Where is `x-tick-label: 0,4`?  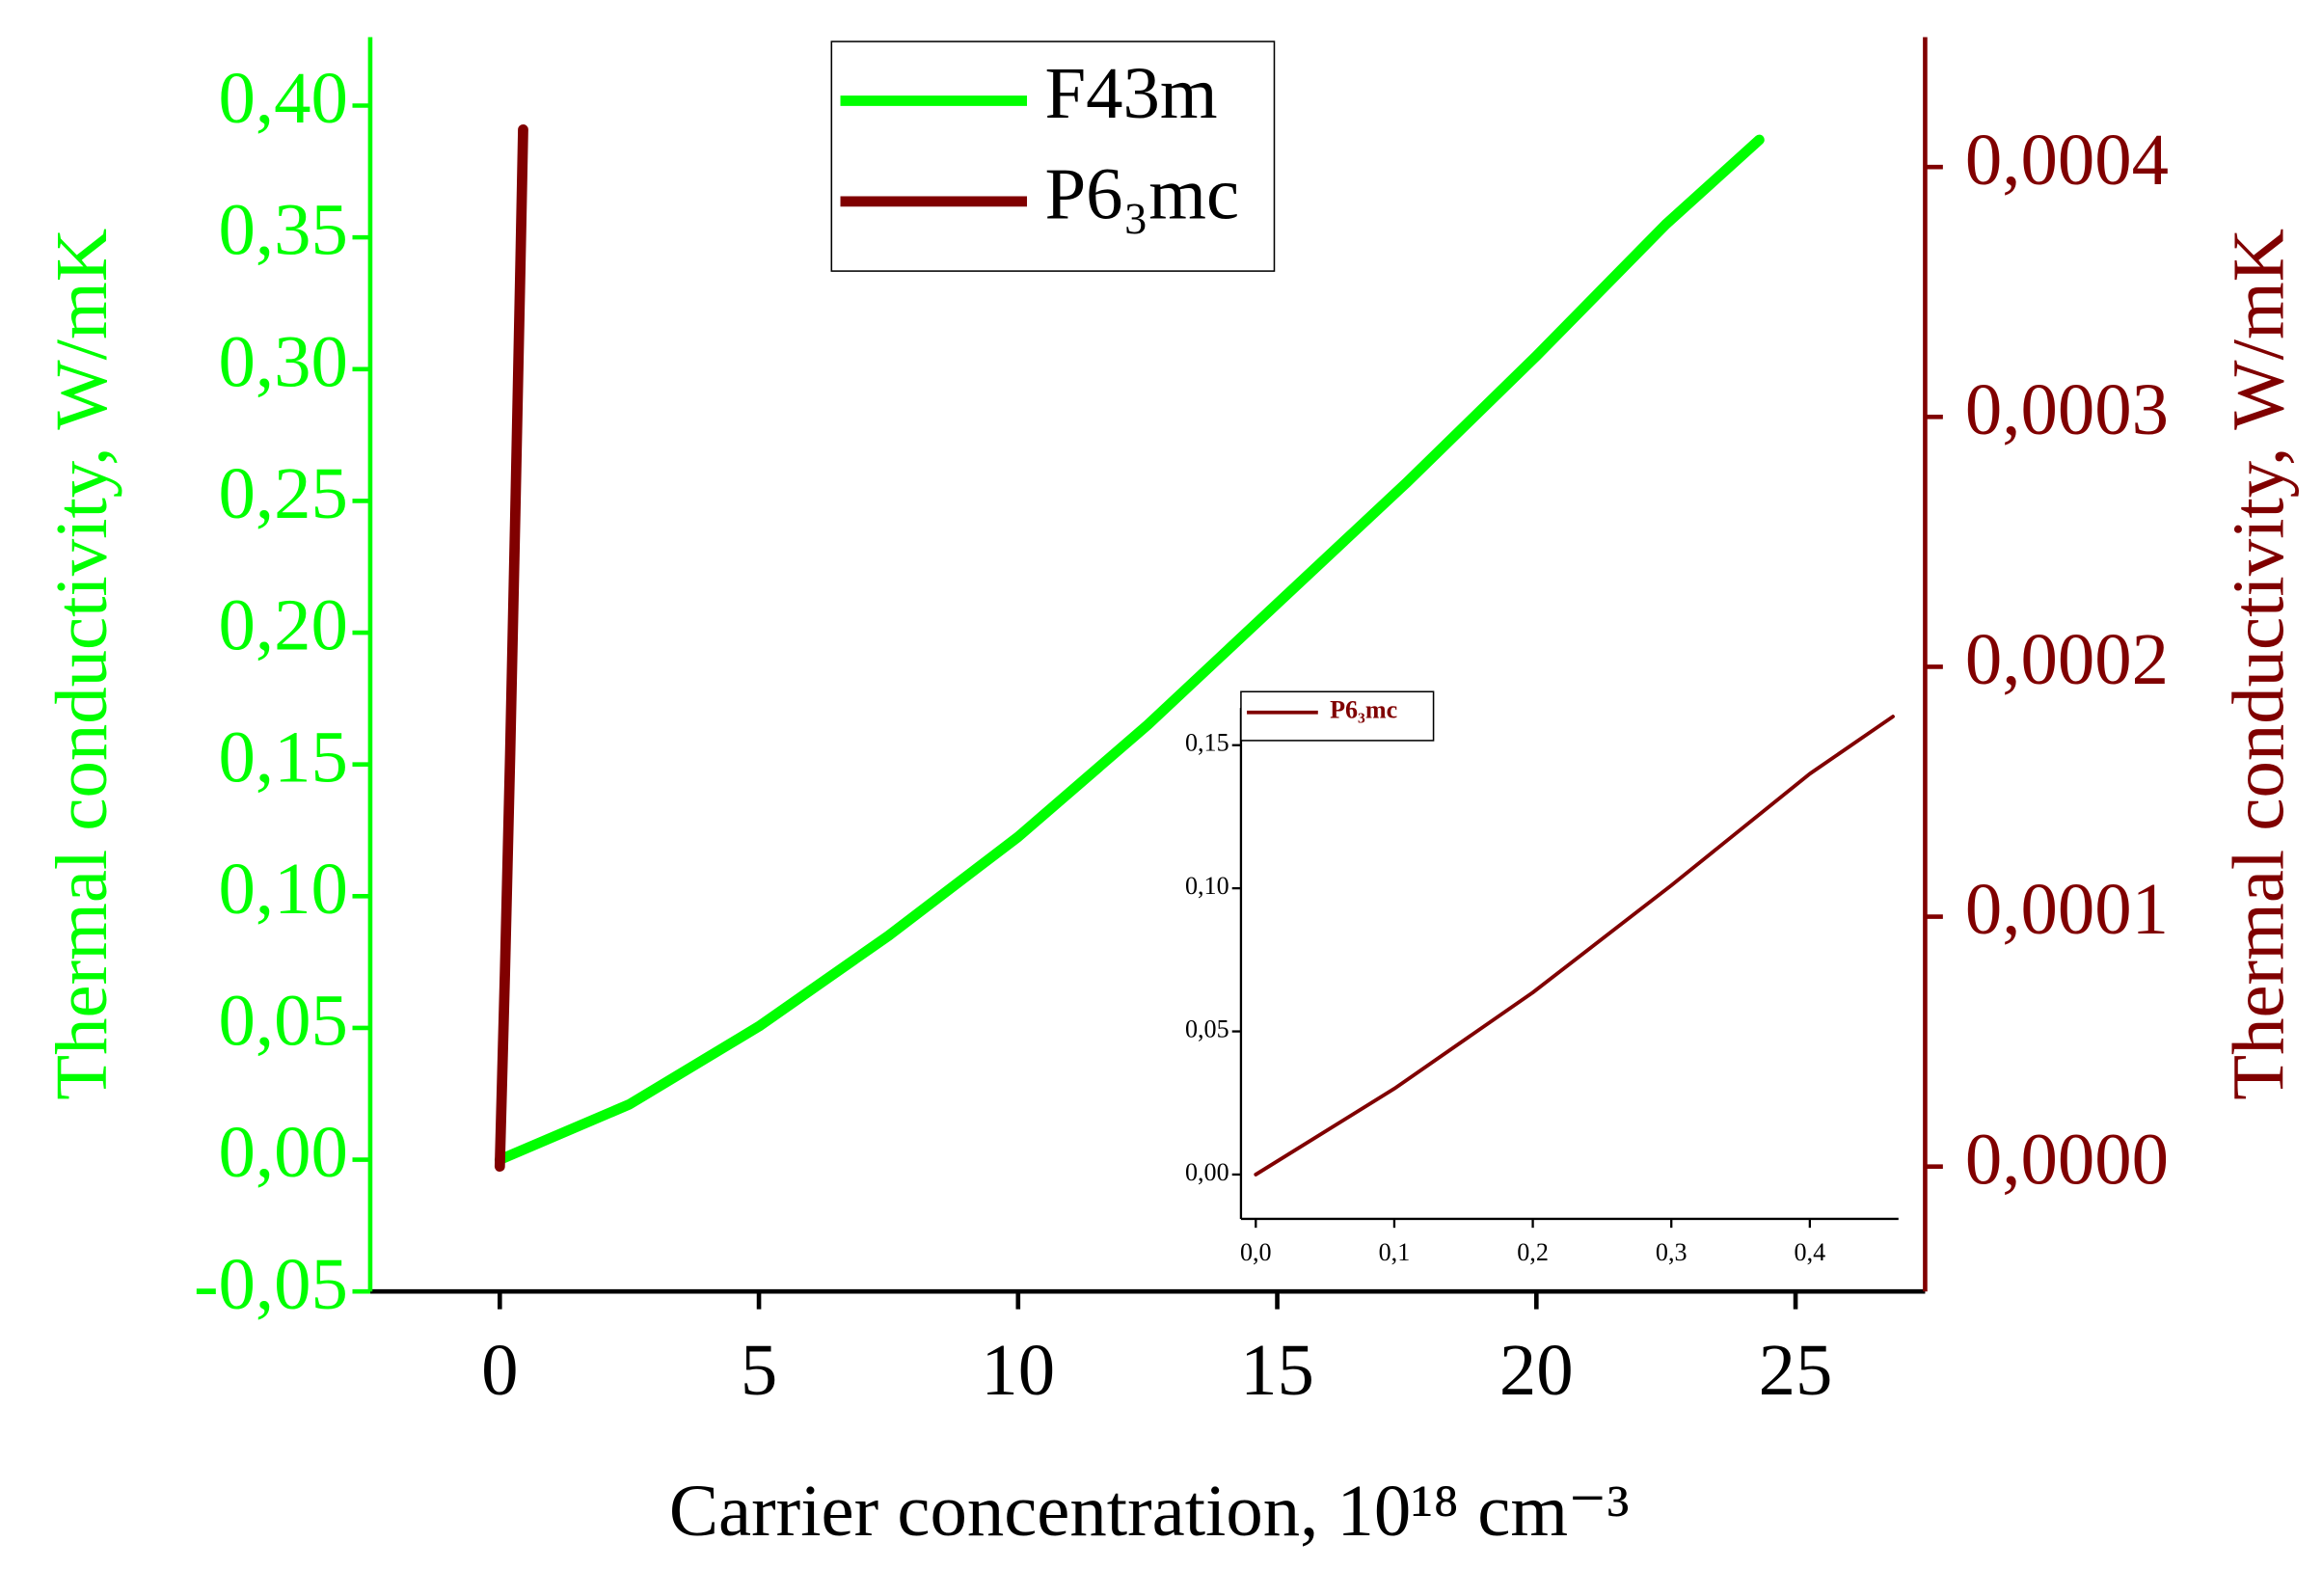
x-tick-label: 0,4 is located at coordinates (1810, 1252).